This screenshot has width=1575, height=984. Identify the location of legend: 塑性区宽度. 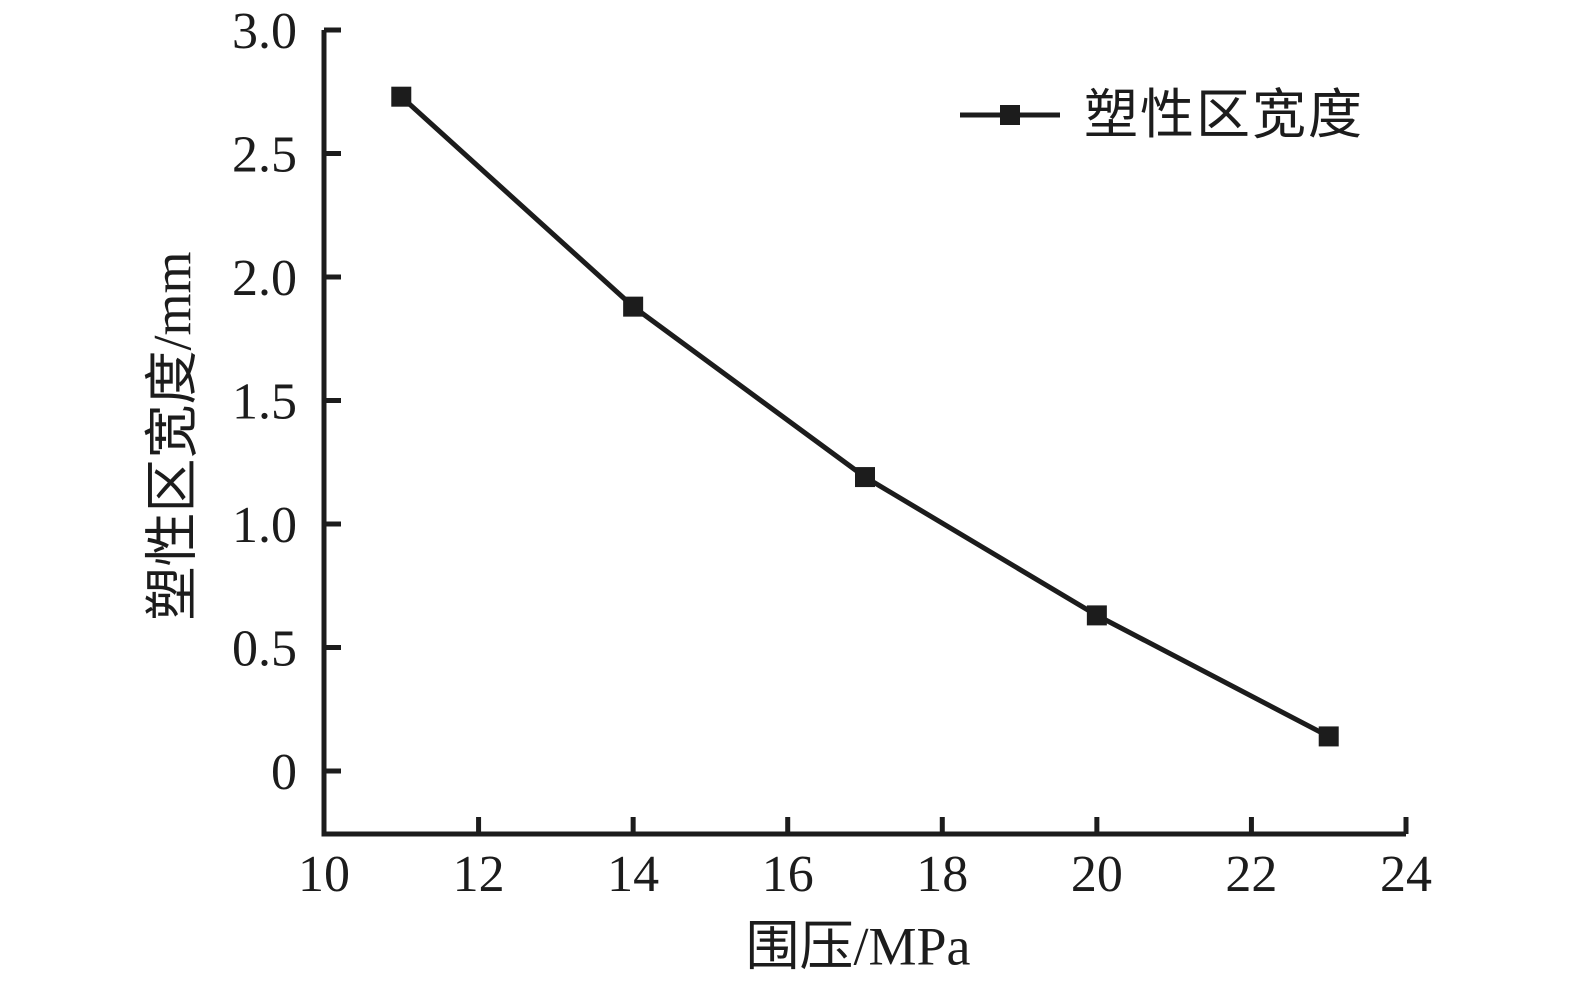
(1162, 115).